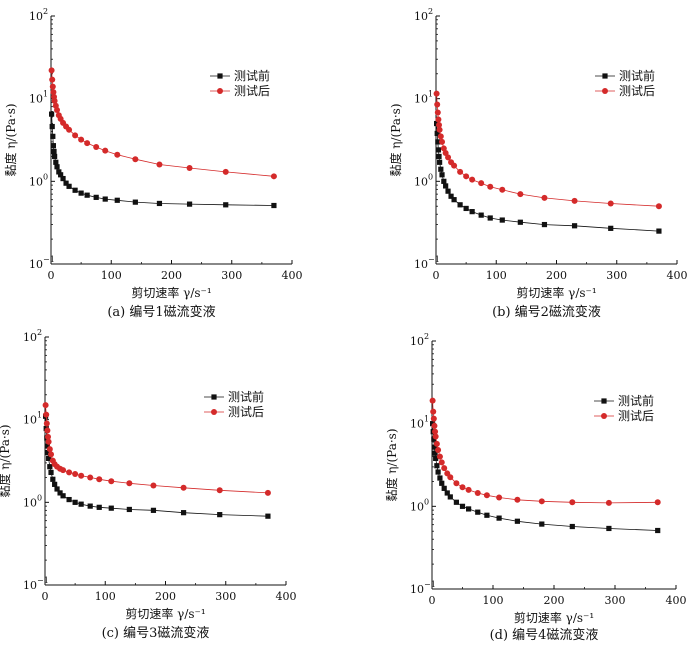 The image size is (700, 653). I want to click on y-tick-label: 10¹, so click(32, 419).